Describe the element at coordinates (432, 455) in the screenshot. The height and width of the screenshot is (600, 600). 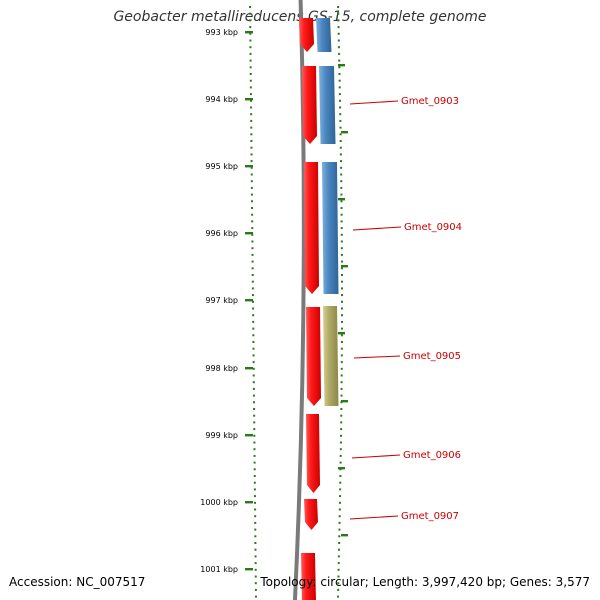
I see `gene-label: Gmet_0906` at that location.